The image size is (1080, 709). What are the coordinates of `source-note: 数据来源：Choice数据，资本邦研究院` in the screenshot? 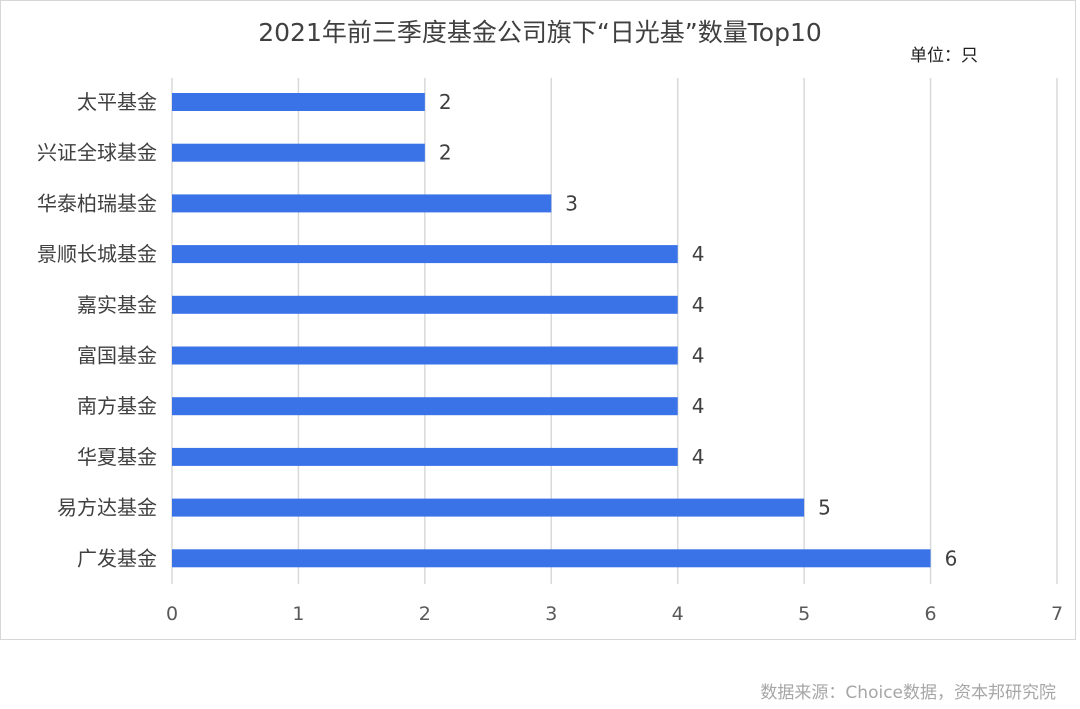 It's located at (908, 693).